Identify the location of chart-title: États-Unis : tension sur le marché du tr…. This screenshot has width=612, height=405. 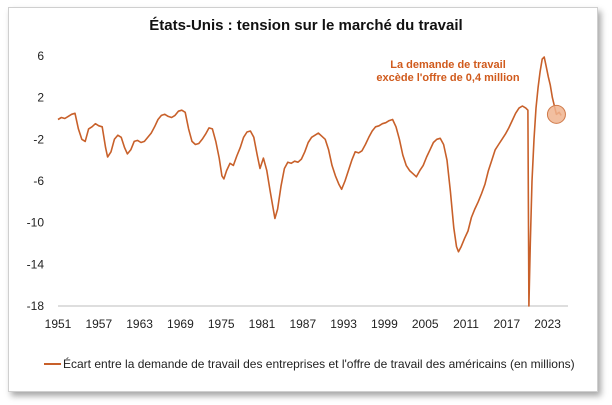
(305, 25).